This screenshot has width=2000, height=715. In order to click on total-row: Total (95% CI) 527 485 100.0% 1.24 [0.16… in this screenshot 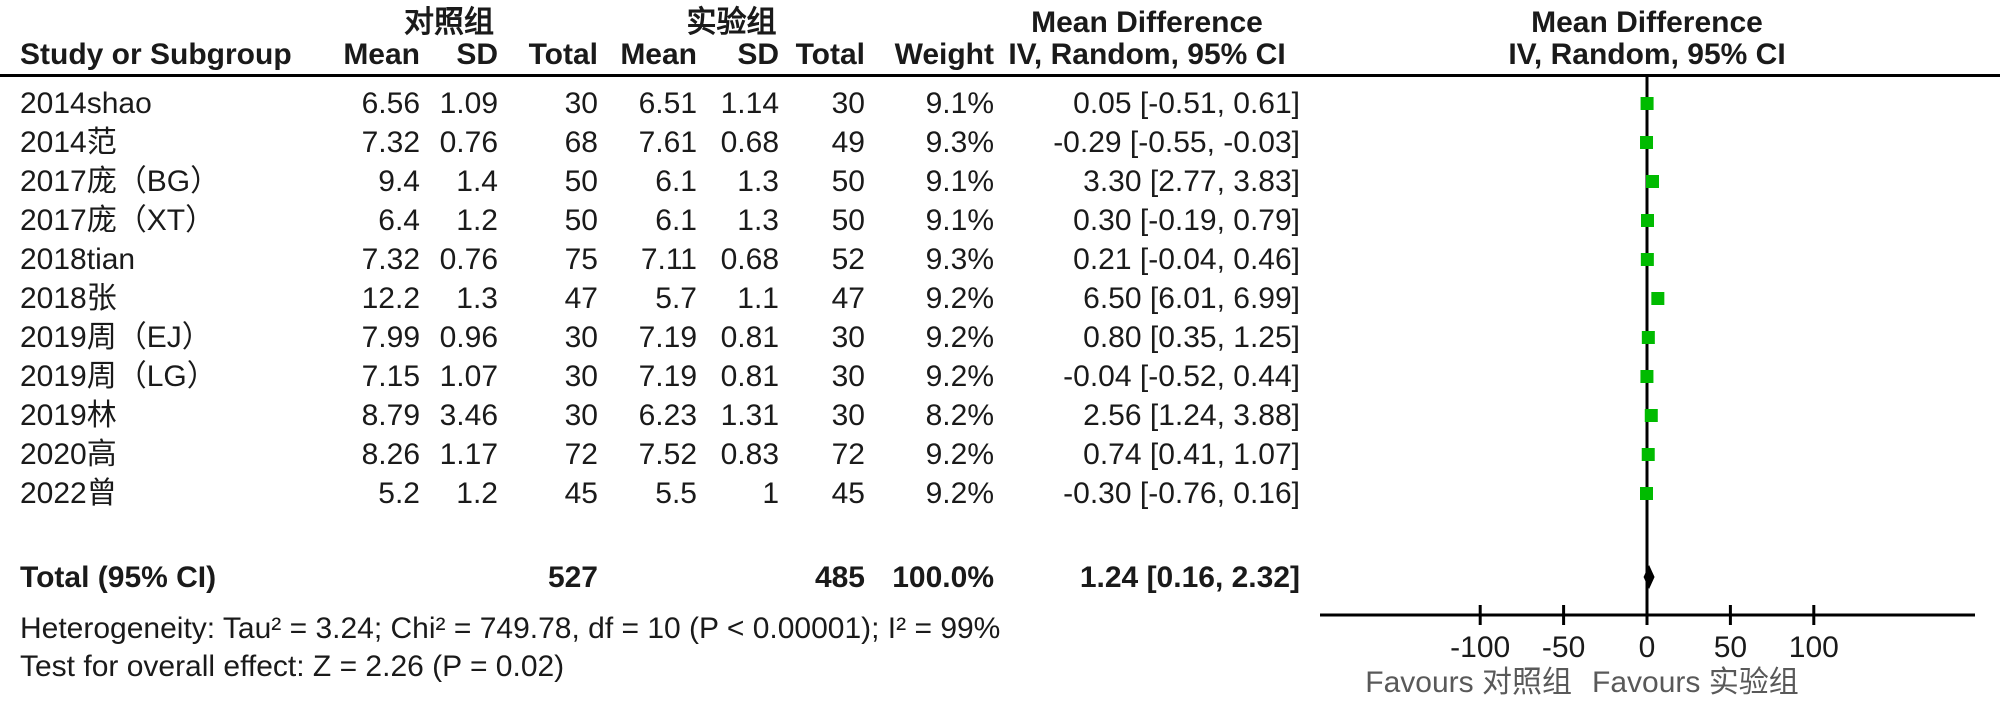, I will do `click(650, 578)`.